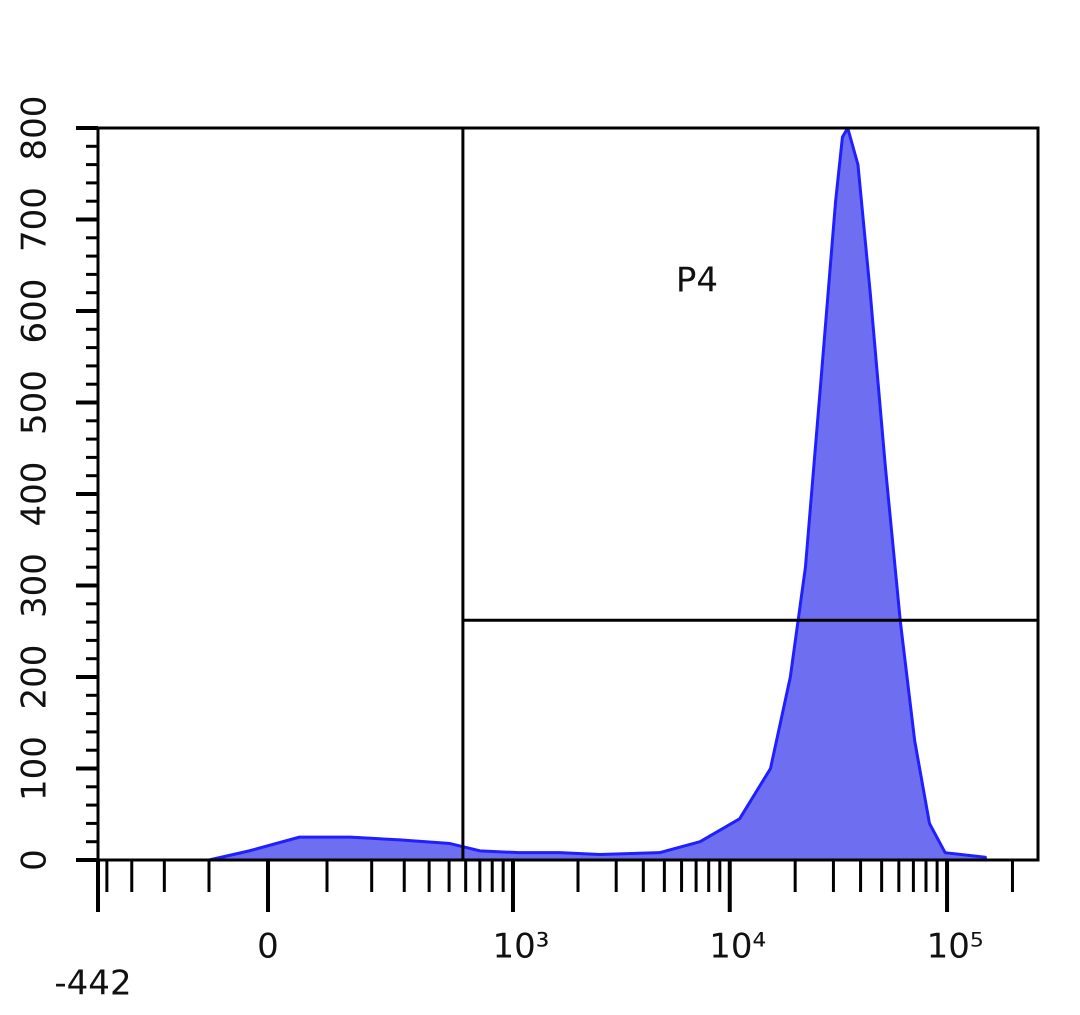 Image resolution: width=1080 pixels, height=1015 pixels. Describe the element at coordinates (955, 947) in the screenshot. I see `x-tick-label: 10⁵` at that location.